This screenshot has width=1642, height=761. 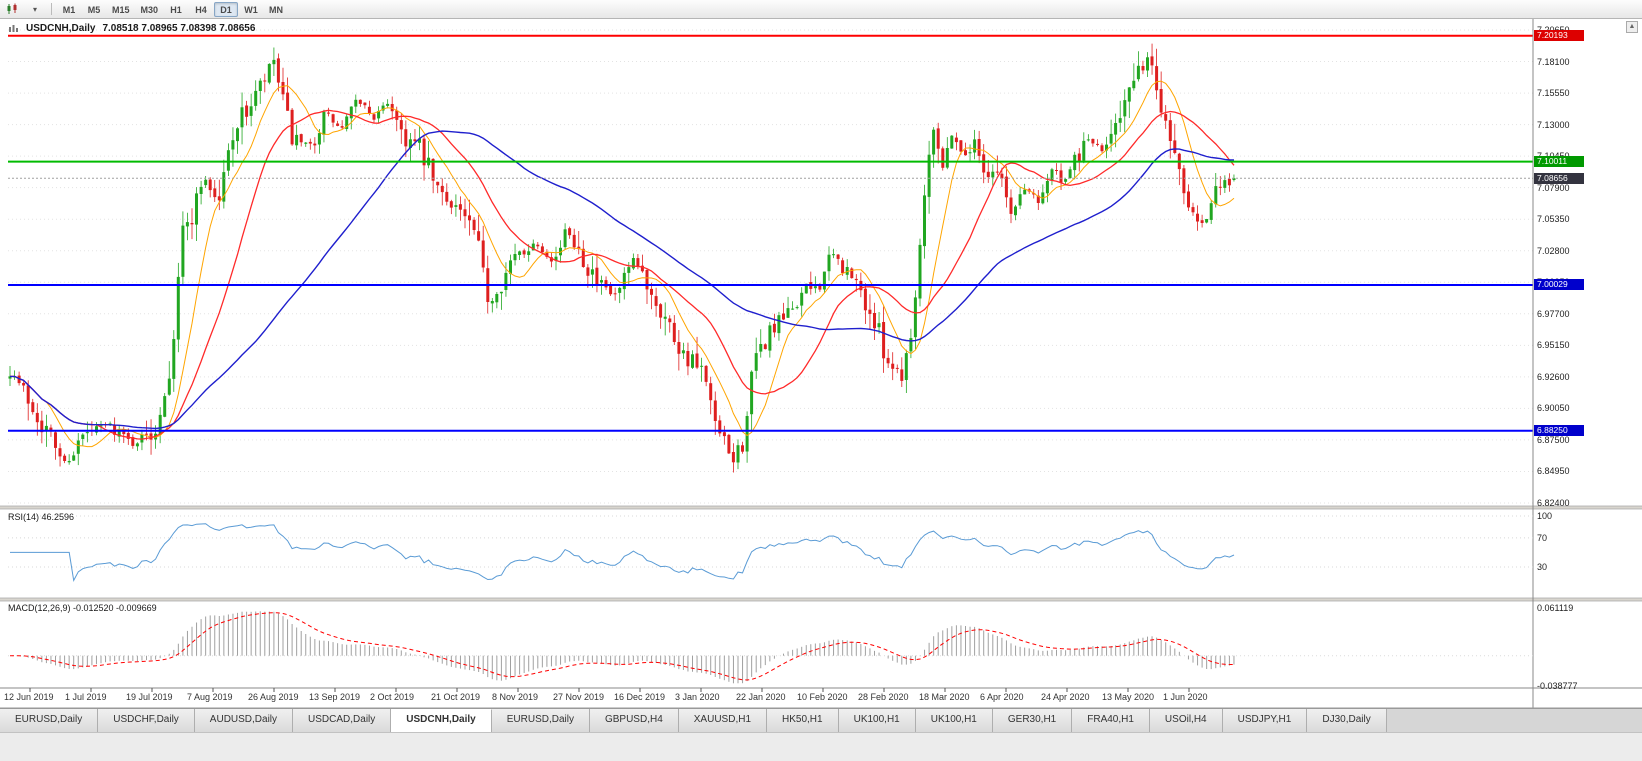 I want to click on chart-tab-gbpusd-h4: GBPUSD,H4, so click(x=634, y=720).